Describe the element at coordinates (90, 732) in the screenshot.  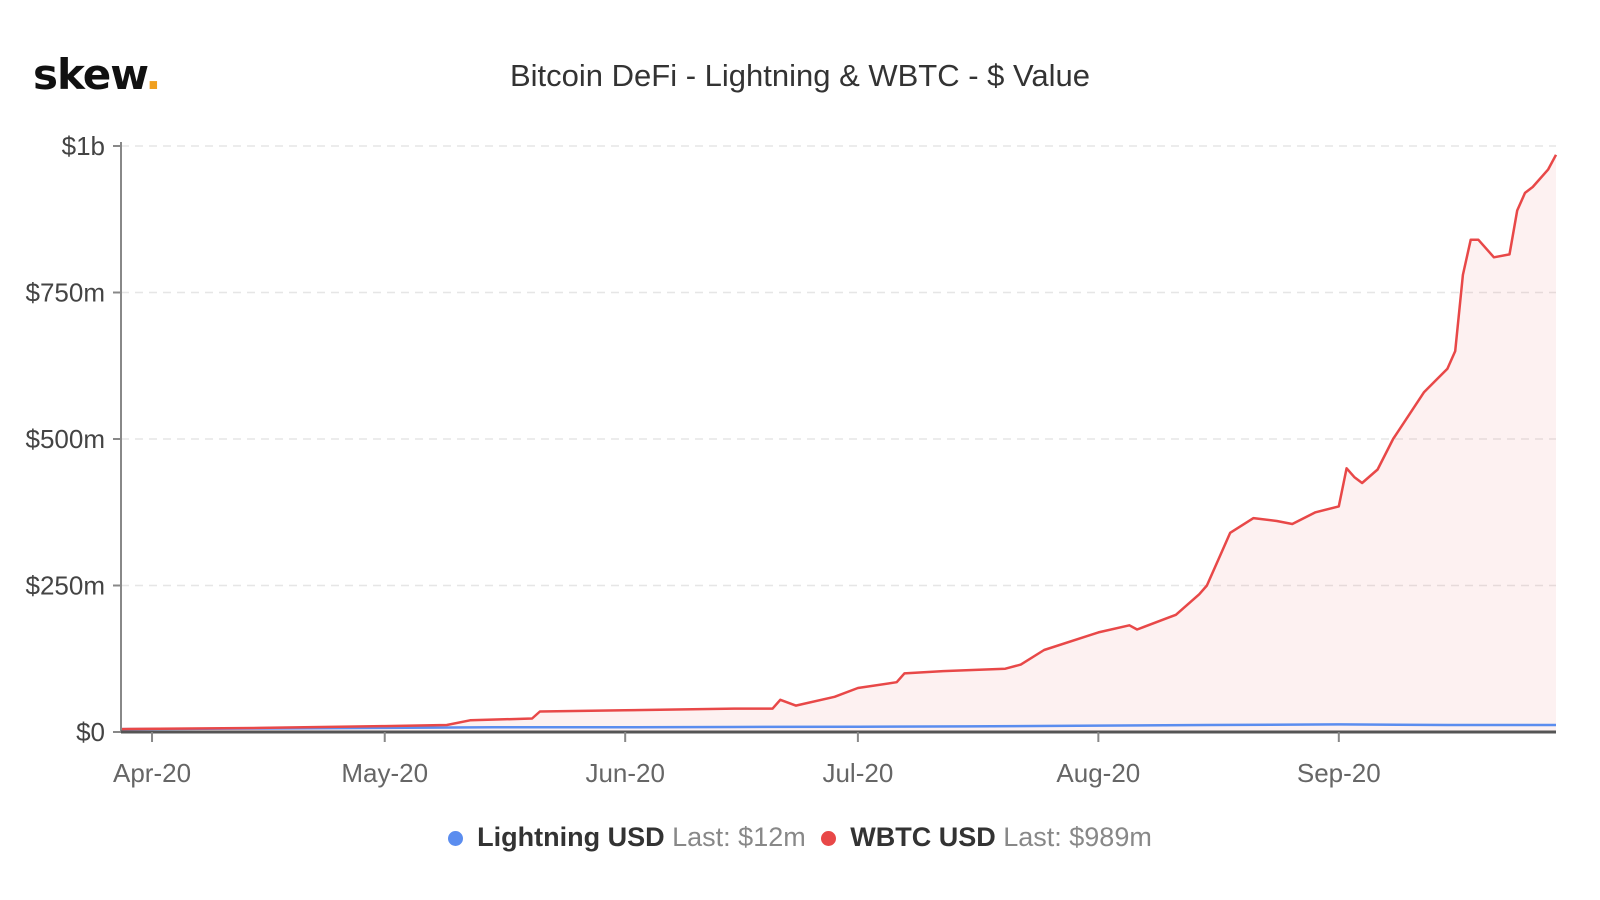
I see `y-tick-label: $0` at that location.